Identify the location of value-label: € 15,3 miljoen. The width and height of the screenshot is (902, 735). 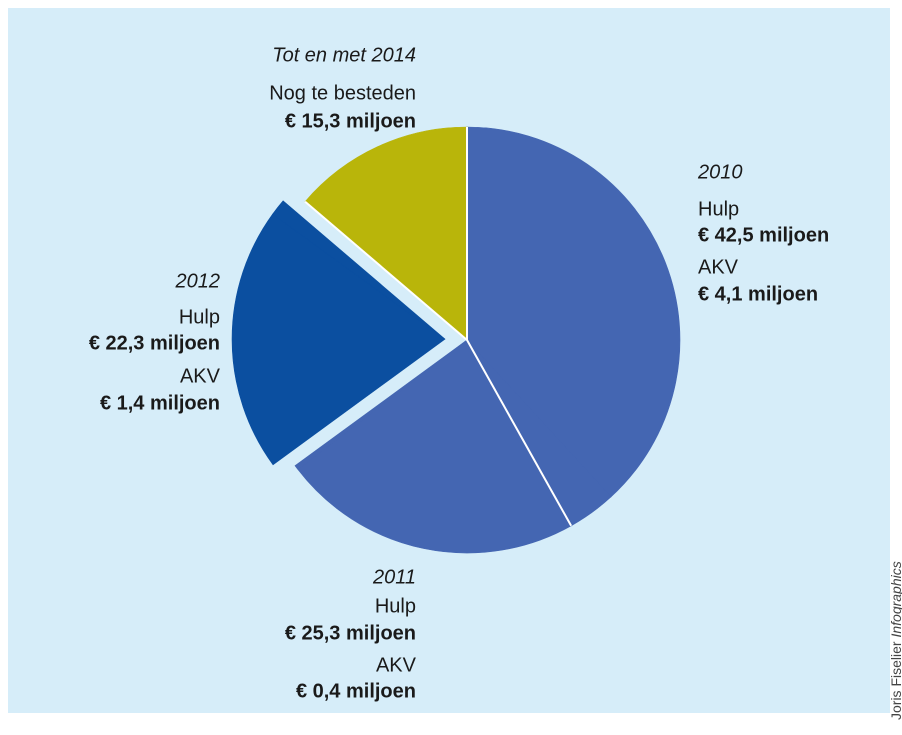
(350, 121).